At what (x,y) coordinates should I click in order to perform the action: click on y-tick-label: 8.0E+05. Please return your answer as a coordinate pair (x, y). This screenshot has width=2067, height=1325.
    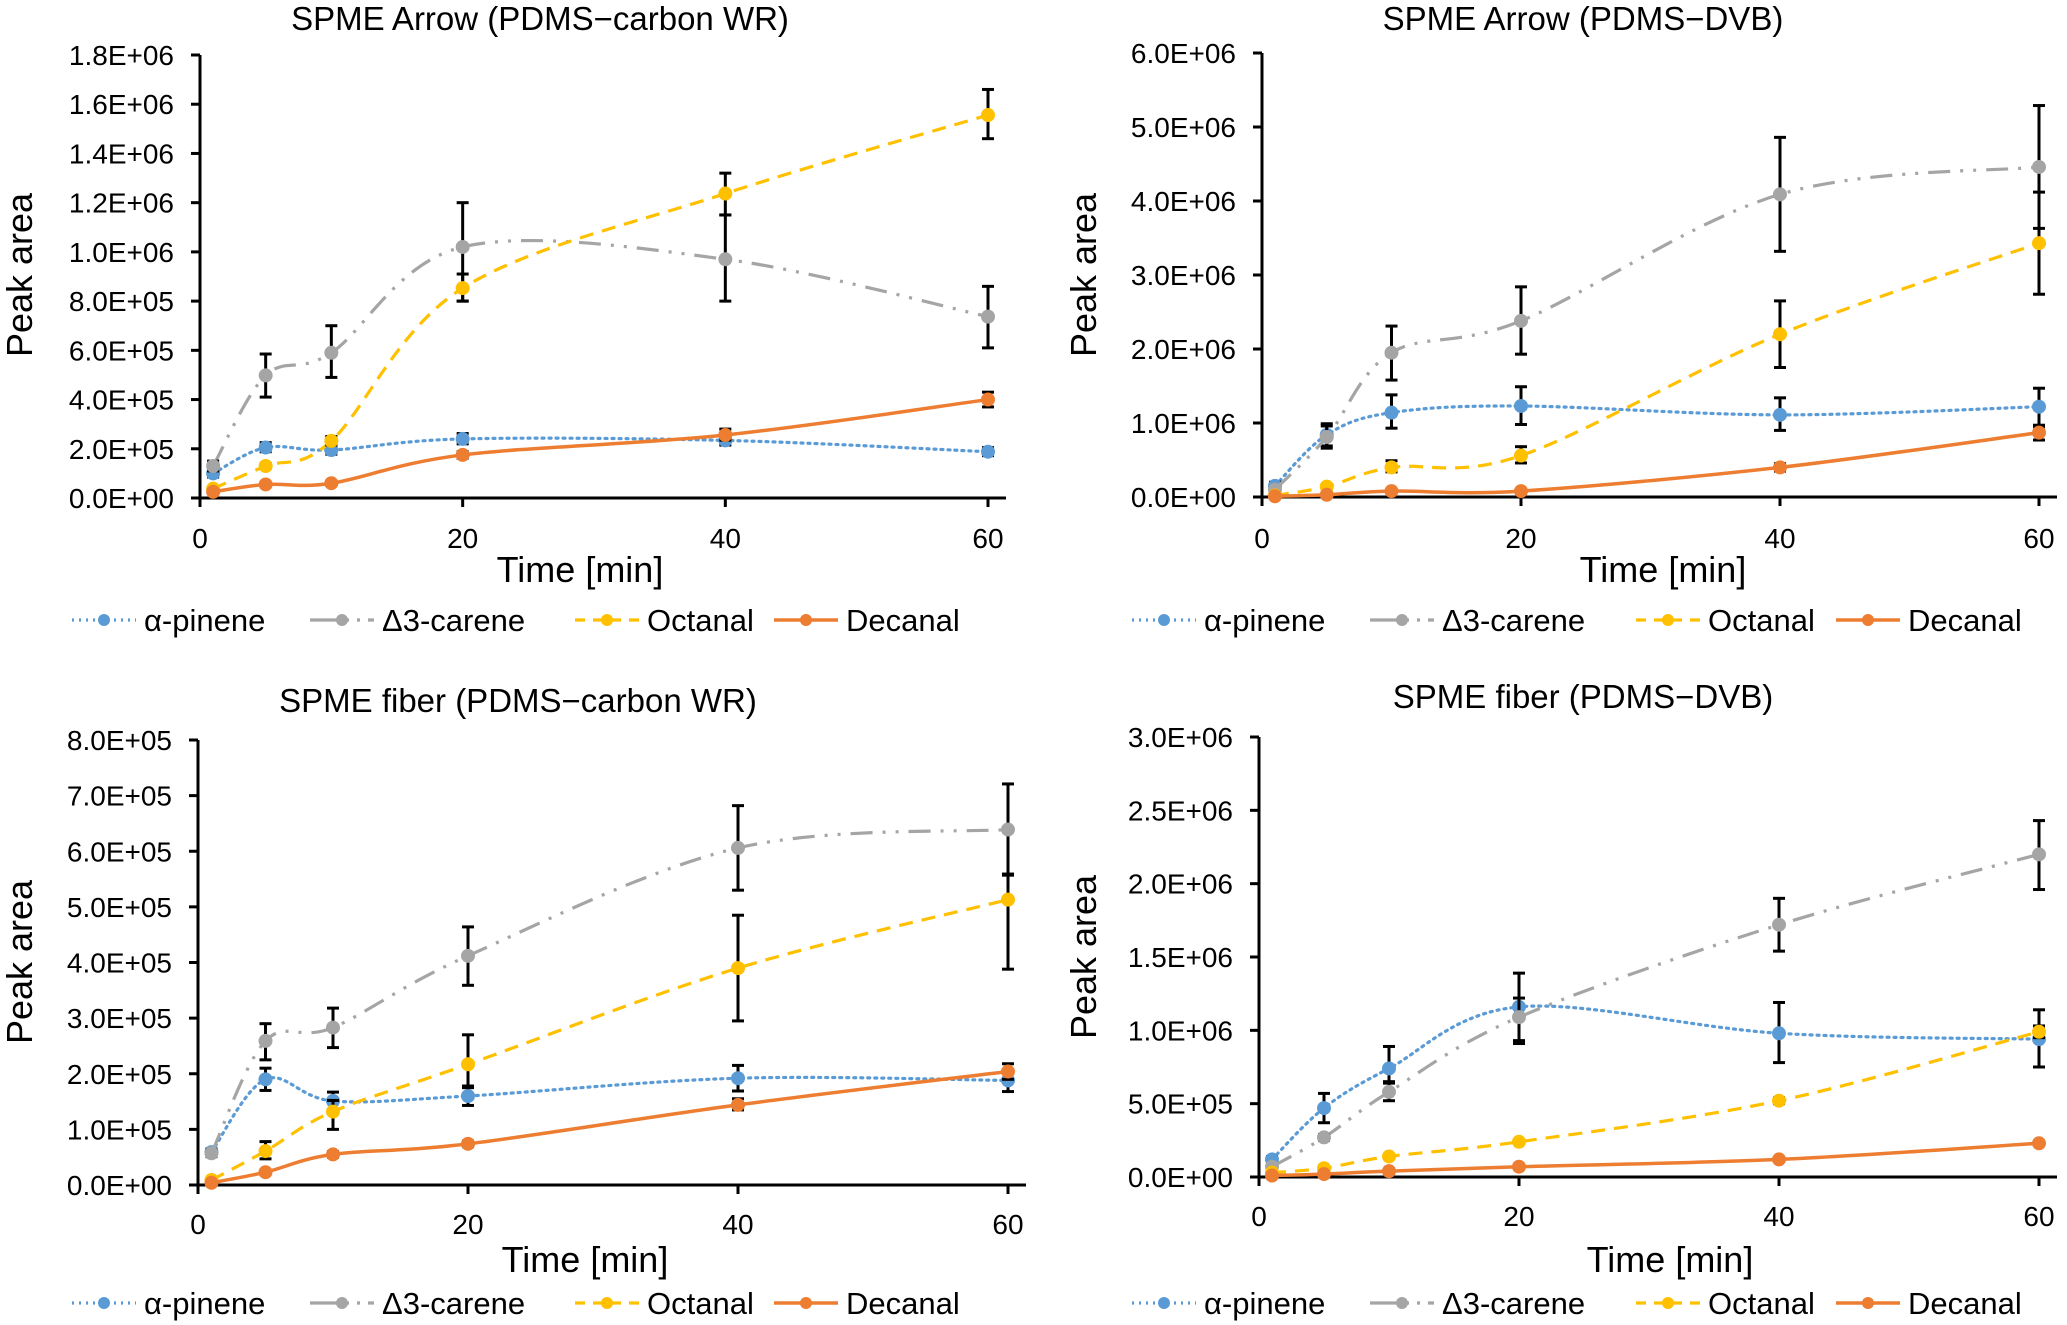
    Looking at the image, I should click on (121, 301).